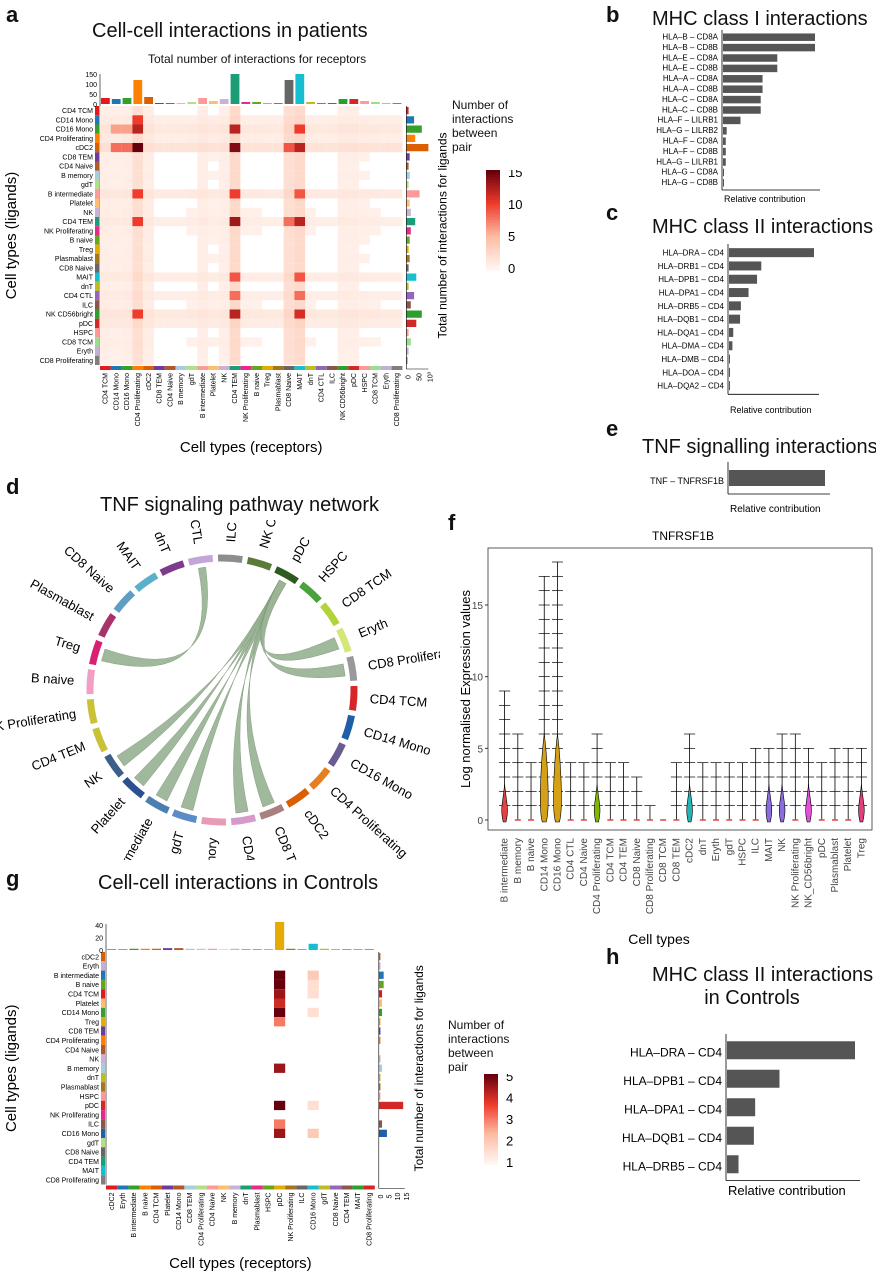  What do you see at coordinates (77, 176) in the screenshot?
I see `row-tick-label: B memory` at bounding box center [77, 176].